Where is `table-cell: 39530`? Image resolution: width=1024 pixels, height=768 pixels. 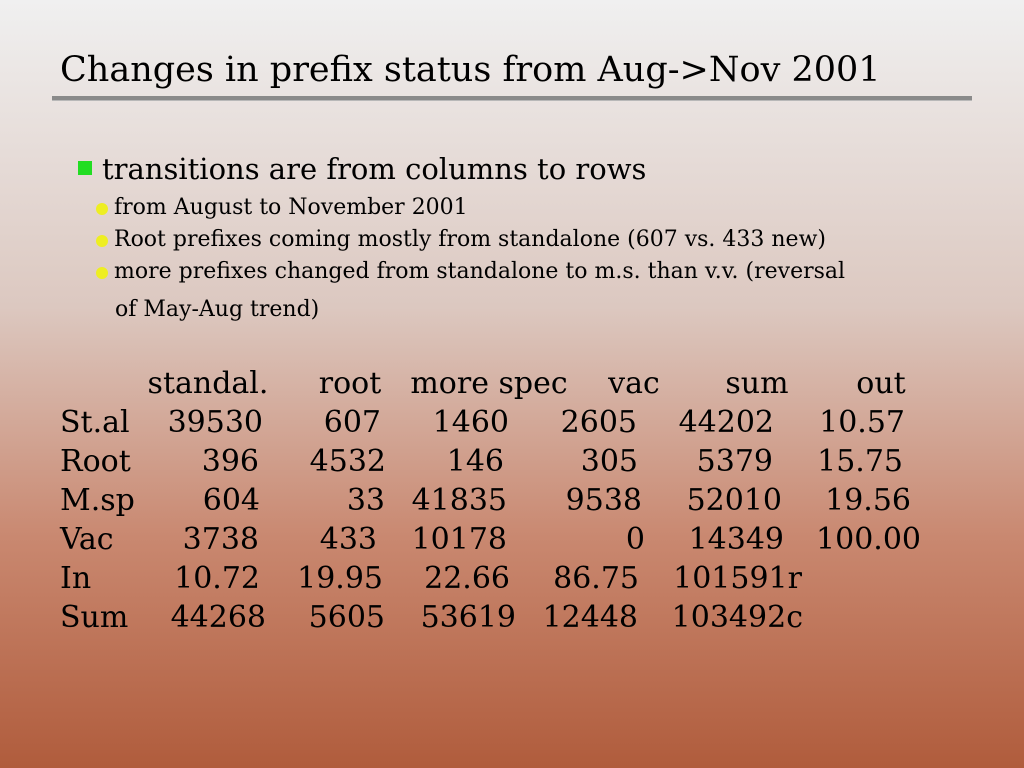
table-cell: 39530 is located at coordinates (215, 422).